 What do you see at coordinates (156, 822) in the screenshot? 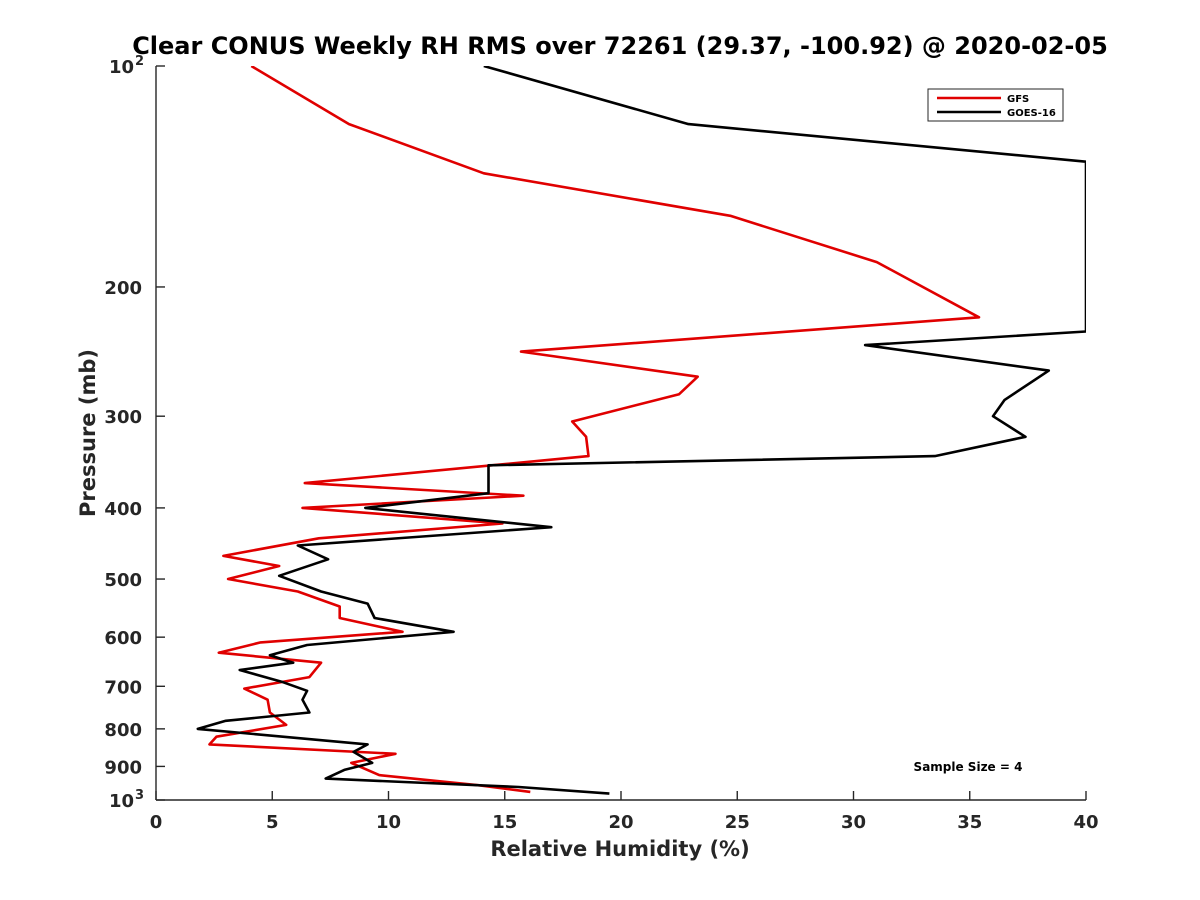
I see `x-tick-label: 0` at bounding box center [156, 822].